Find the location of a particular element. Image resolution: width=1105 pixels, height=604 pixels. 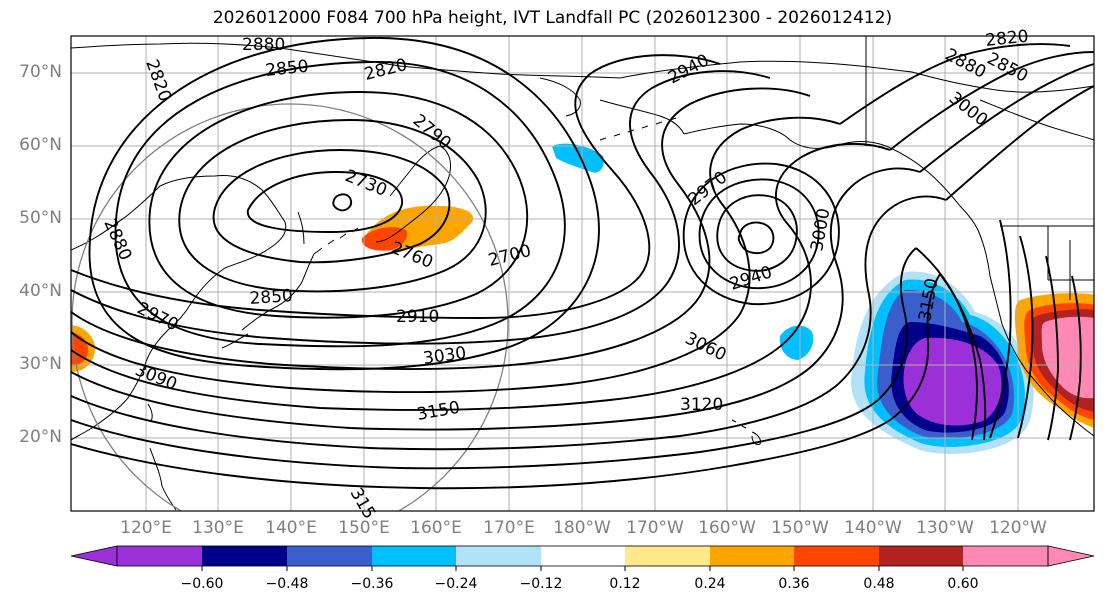

lon-label: 120°E is located at coordinates (146, 528).